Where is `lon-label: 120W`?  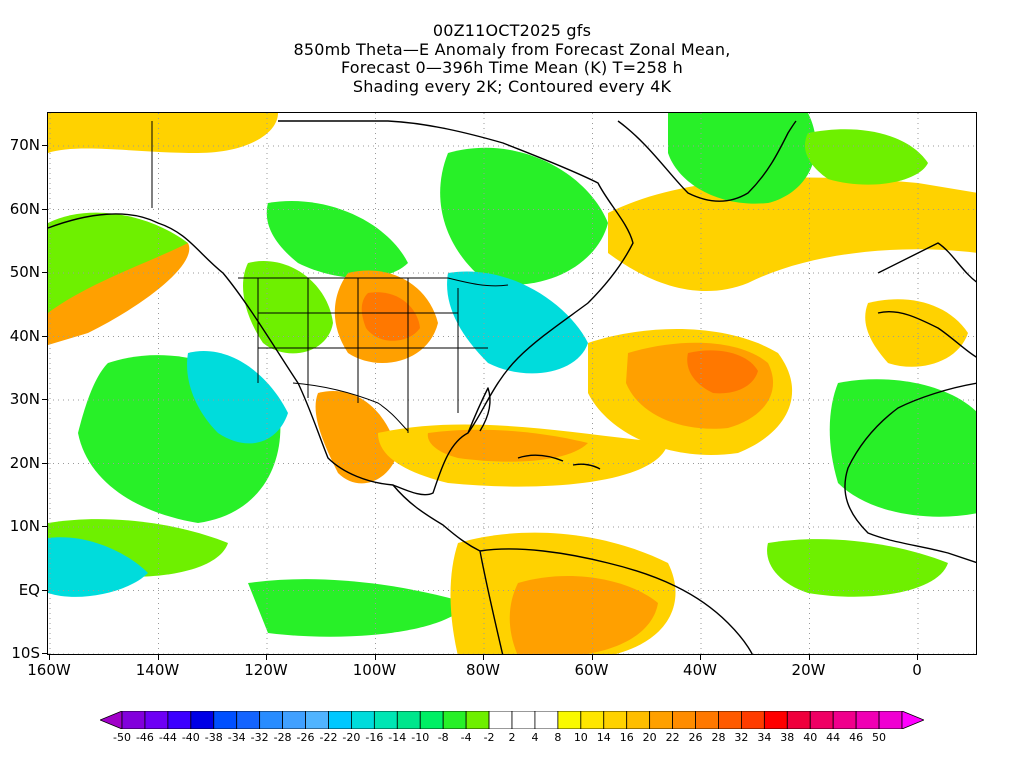
lon-label: 120W is located at coordinates (266, 670).